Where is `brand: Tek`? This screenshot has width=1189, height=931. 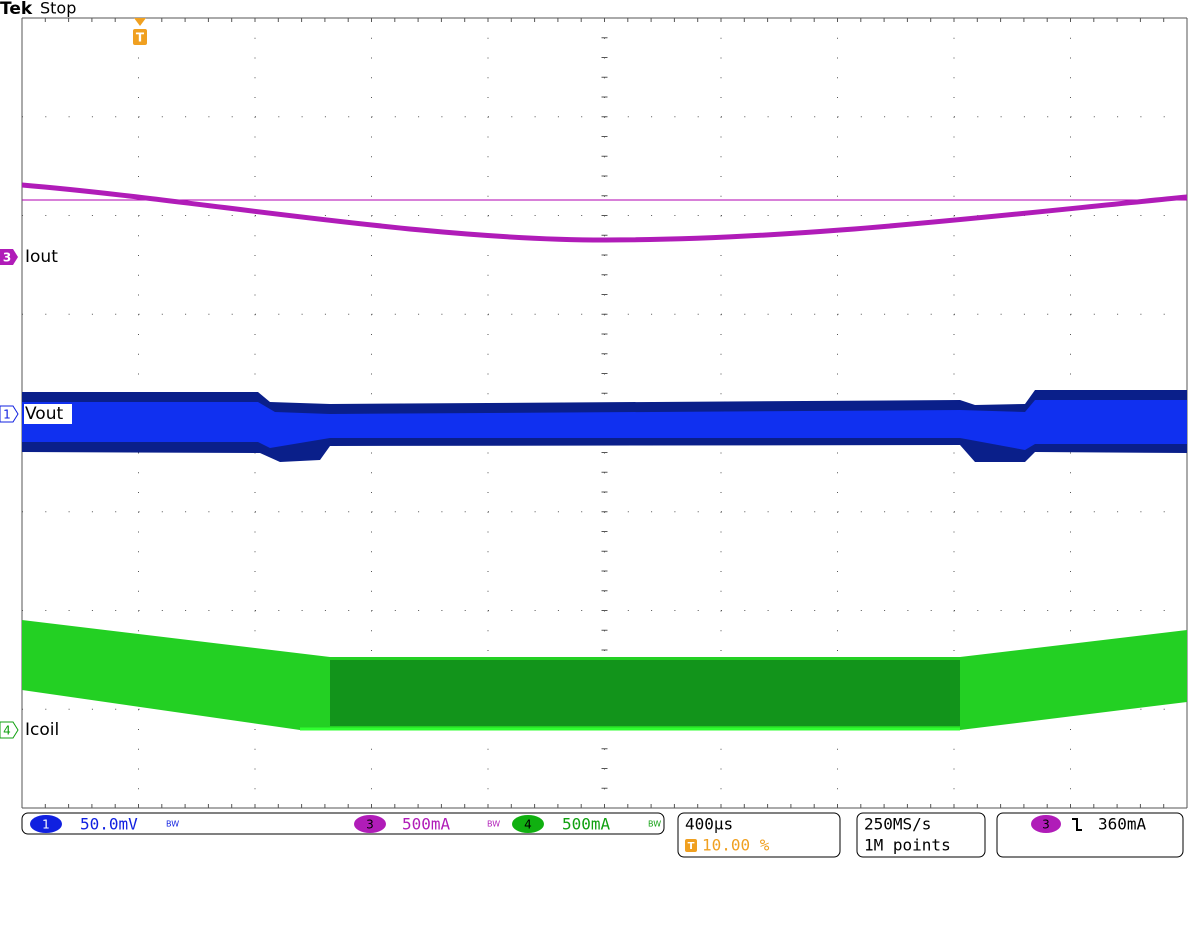
brand: Tek is located at coordinates (16, 9).